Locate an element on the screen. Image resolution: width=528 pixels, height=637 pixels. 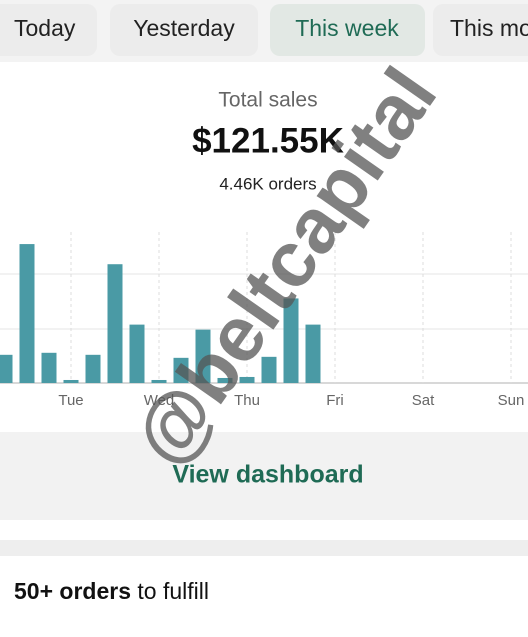
fulfill-count: 50+ orders is located at coordinates (72, 591).